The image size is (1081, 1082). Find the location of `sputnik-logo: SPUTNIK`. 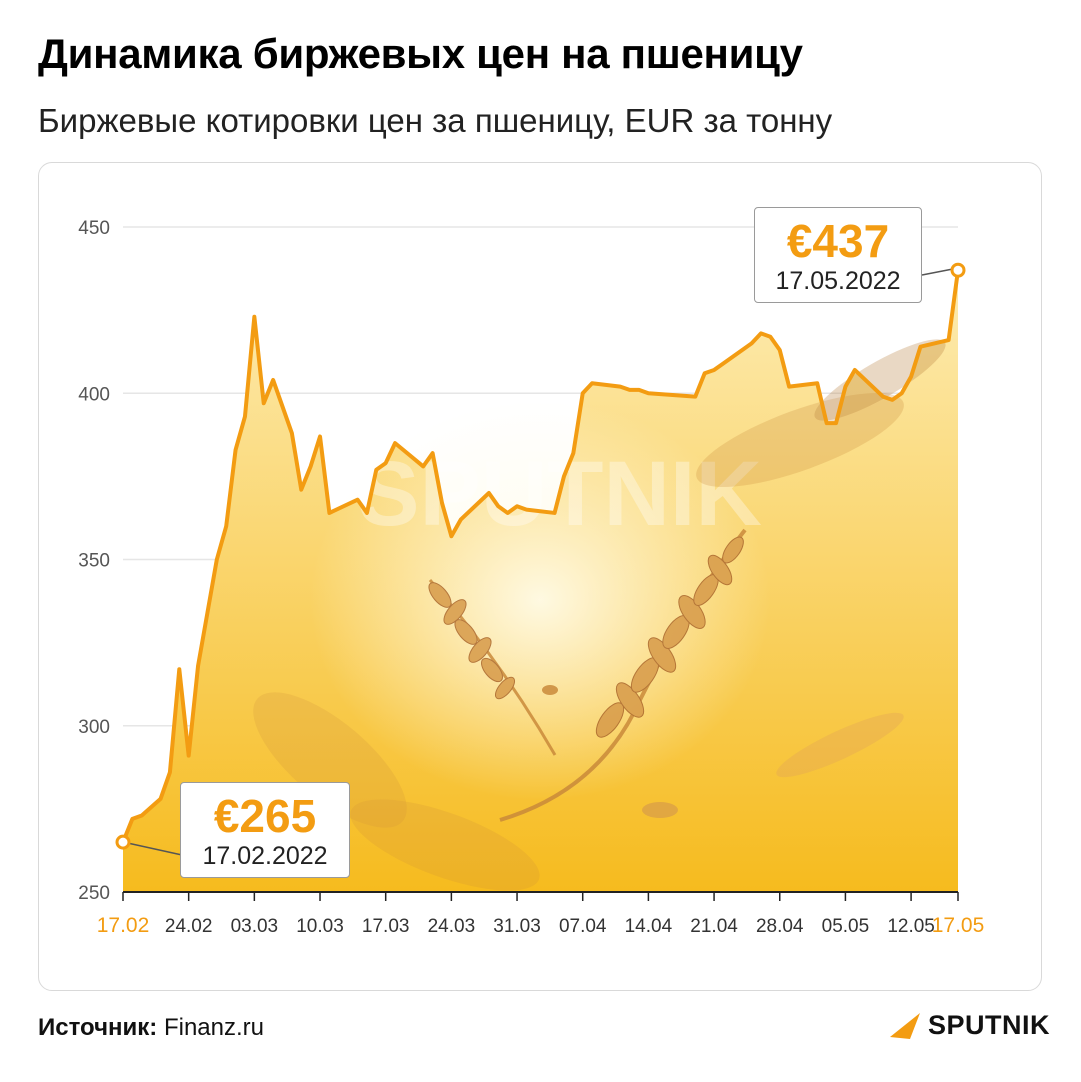

sputnik-logo: SPUTNIK is located at coordinates (969, 1025).